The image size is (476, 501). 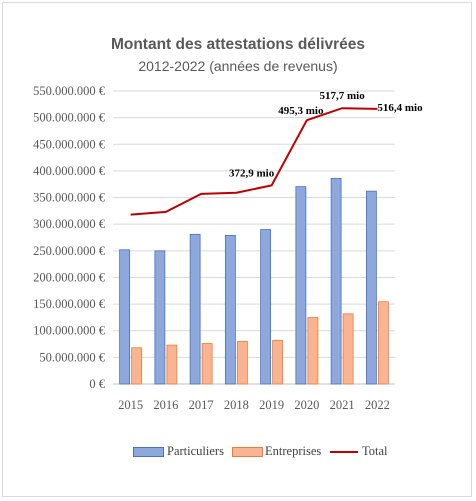 I want to click on x-tick-label: 2020, so click(x=306, y=405).